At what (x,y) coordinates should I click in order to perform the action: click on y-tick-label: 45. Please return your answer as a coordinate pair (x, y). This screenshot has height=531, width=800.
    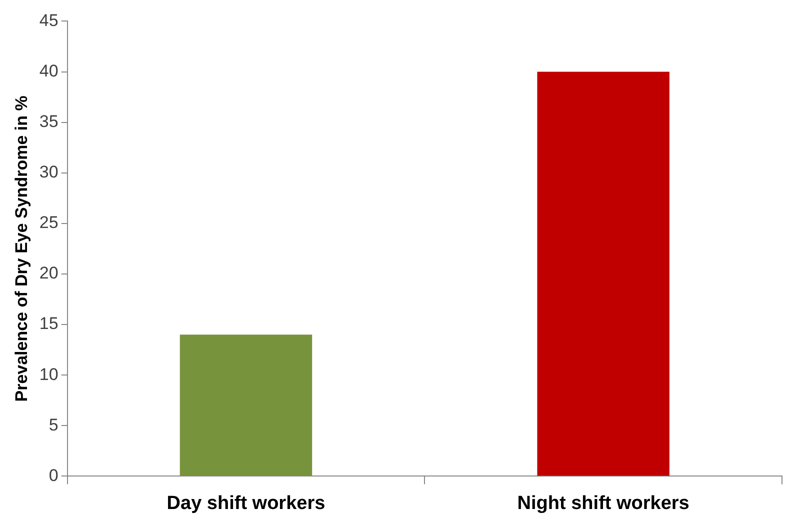
    Looking at the image, I should click on (48, 20).